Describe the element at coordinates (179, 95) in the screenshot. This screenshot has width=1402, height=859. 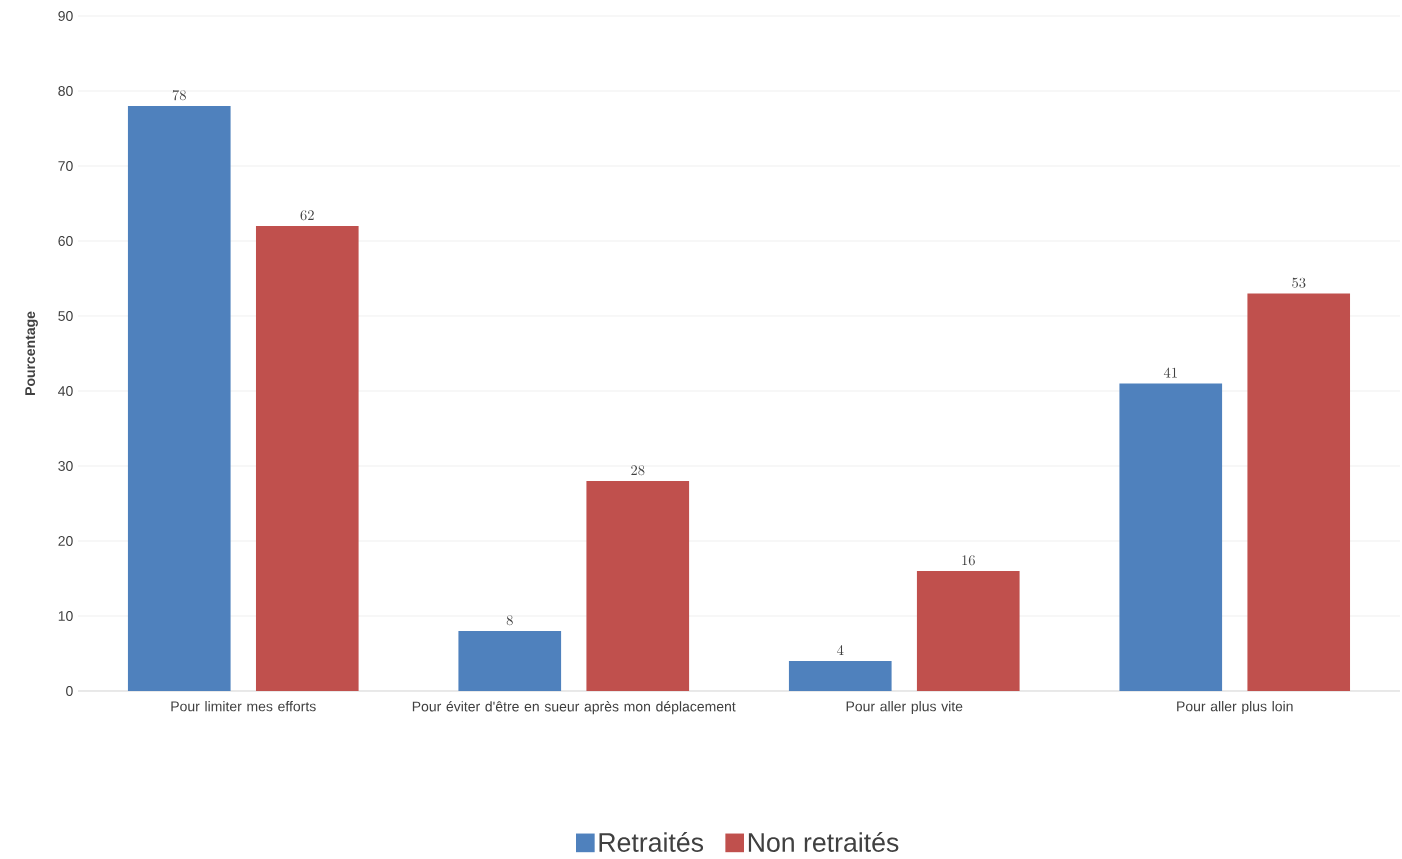
I see `data-label: 78` at that location.